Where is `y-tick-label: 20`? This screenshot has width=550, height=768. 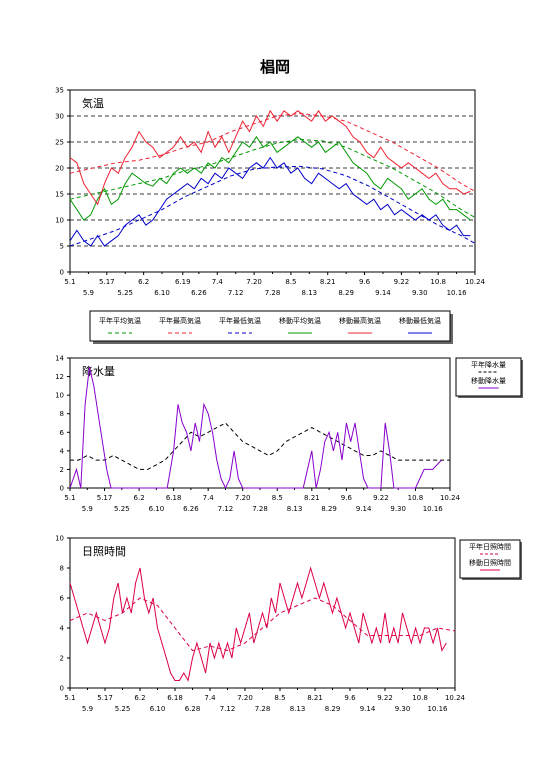
y-tick-label: 20 is located at coordinates (59, 169).